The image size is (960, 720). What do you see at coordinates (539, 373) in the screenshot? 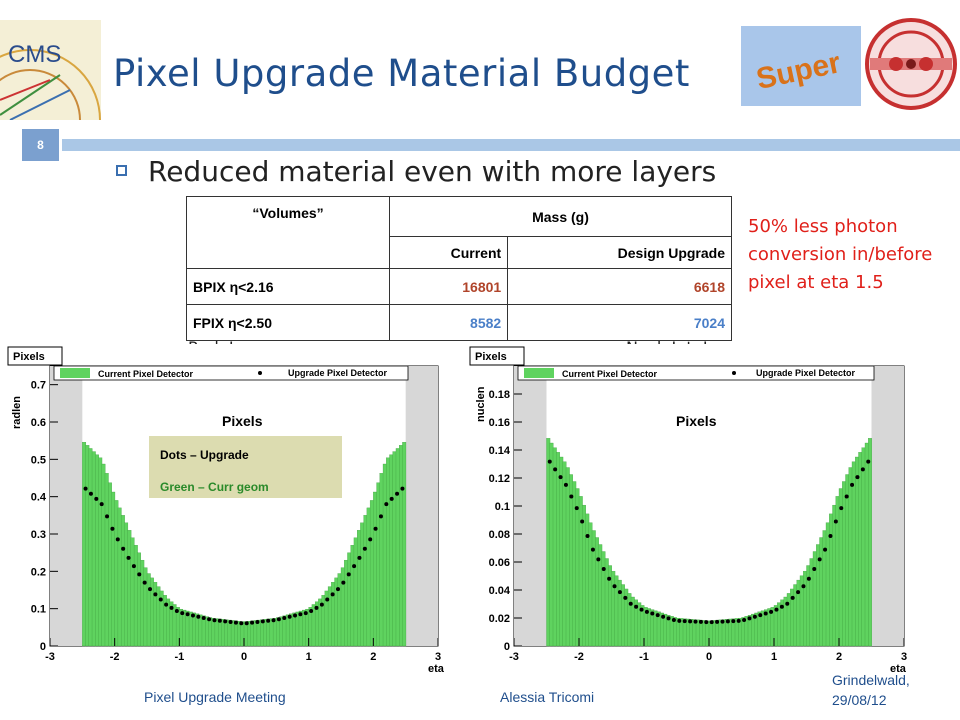
I see `right-legend-swatch-current` at bounding box center [539, 373].